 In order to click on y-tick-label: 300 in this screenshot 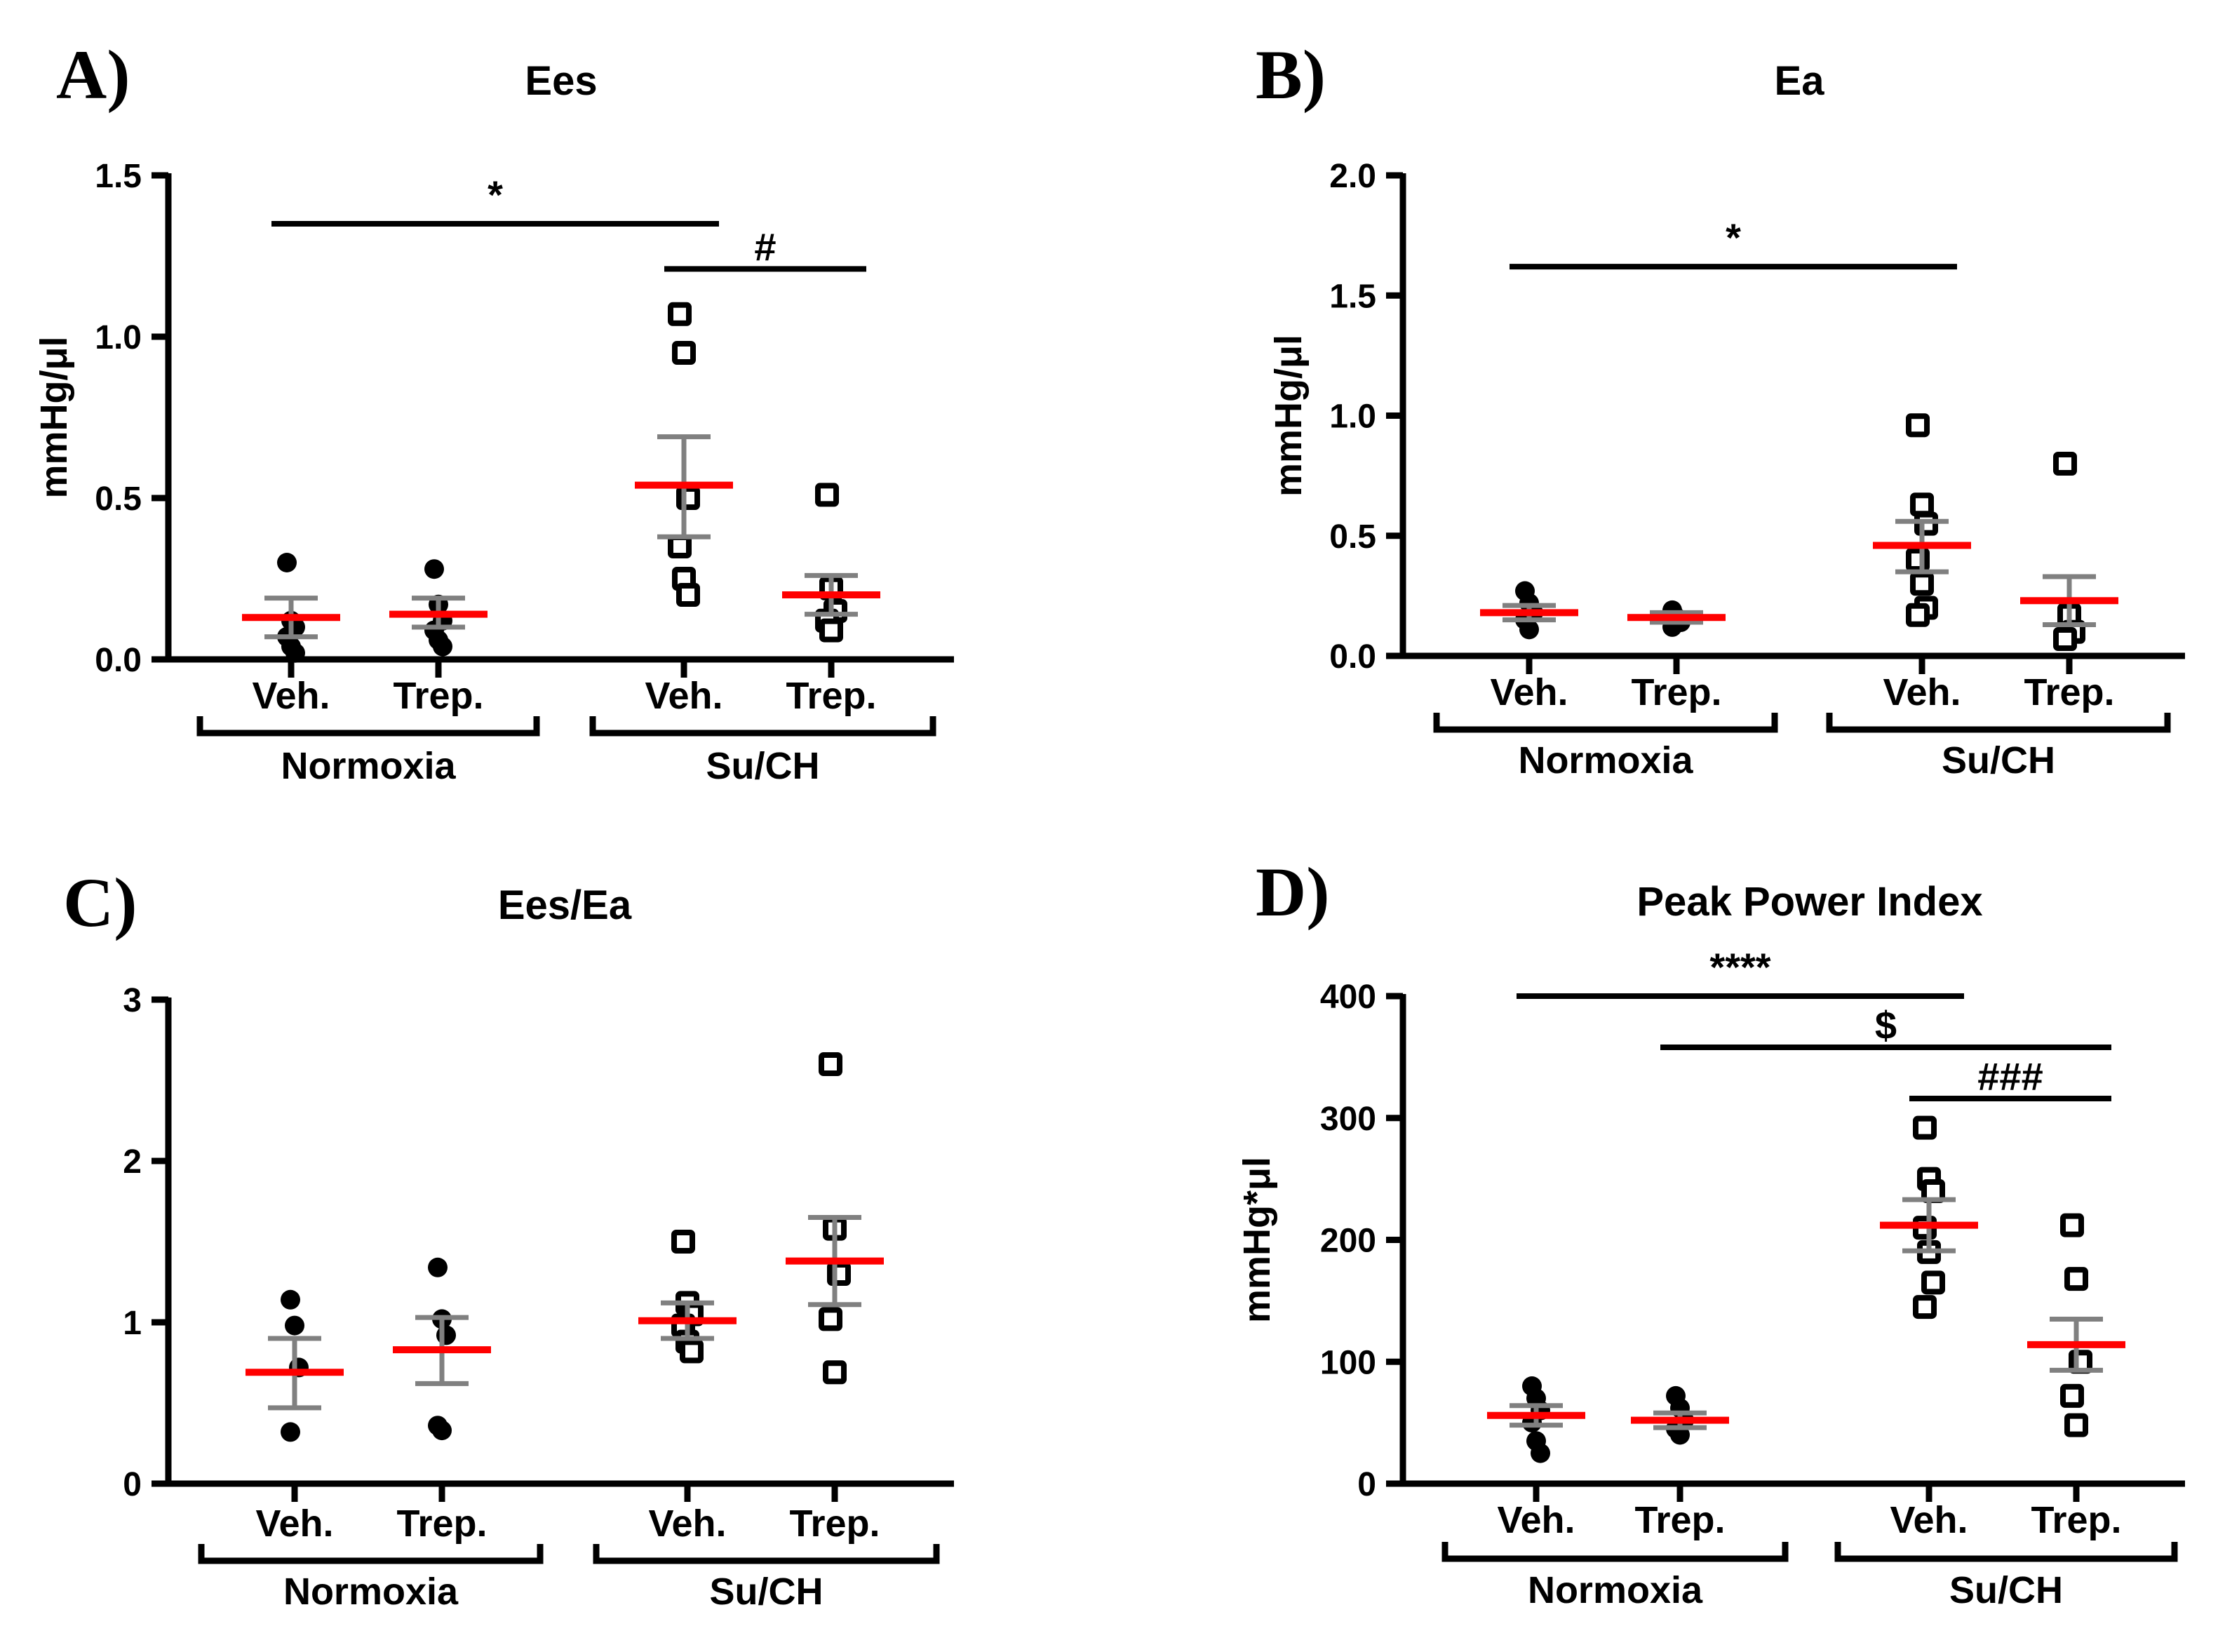, I will do `click(1348, 1119)`.